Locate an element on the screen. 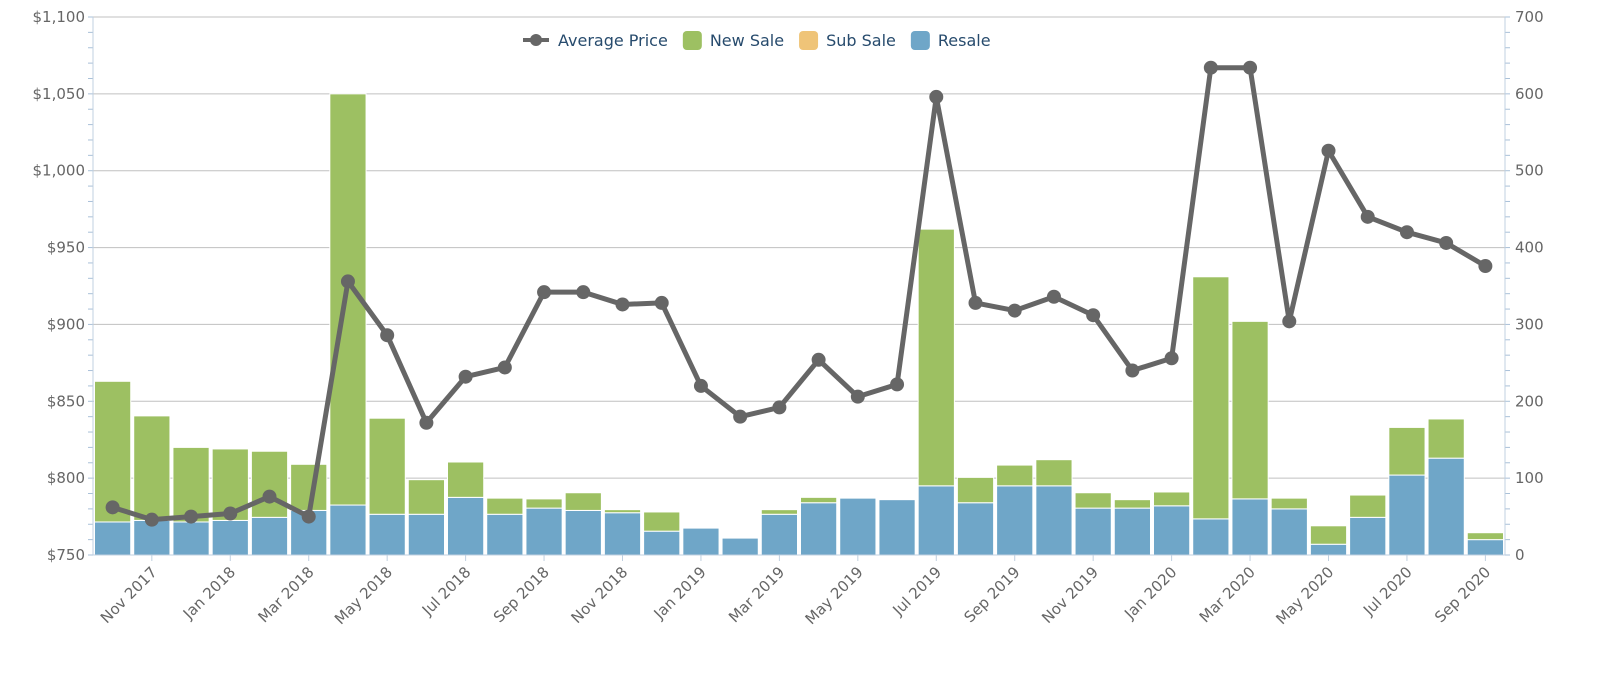  right-axis-tick-label: 500 is located at coordinates (1529, 171).